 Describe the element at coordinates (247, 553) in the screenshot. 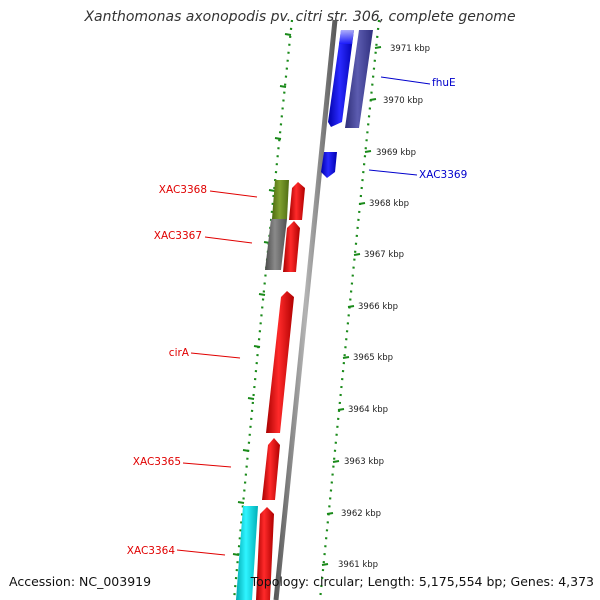

I see `gene-cyan` at that location.